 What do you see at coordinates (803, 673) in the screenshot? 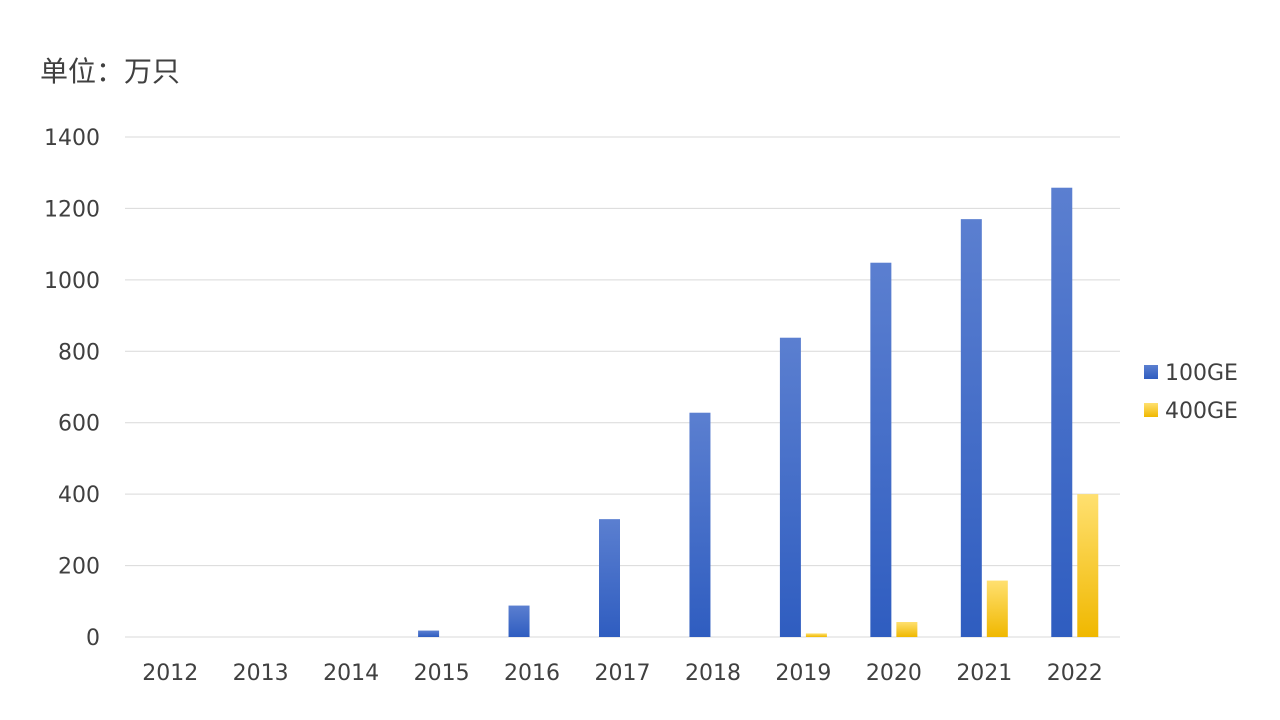
I see `x-tick-label: 2019` at bounding box center [803, 673].